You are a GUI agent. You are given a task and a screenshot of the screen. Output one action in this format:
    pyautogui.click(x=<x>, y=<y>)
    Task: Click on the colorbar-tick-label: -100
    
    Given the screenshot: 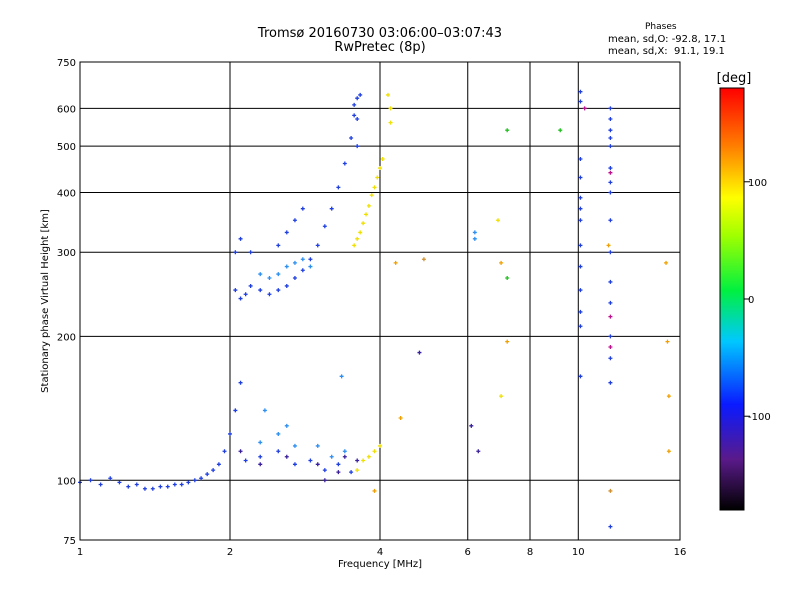 What is the action you would take?
    pyautogui.click(x=759, y=417)
    